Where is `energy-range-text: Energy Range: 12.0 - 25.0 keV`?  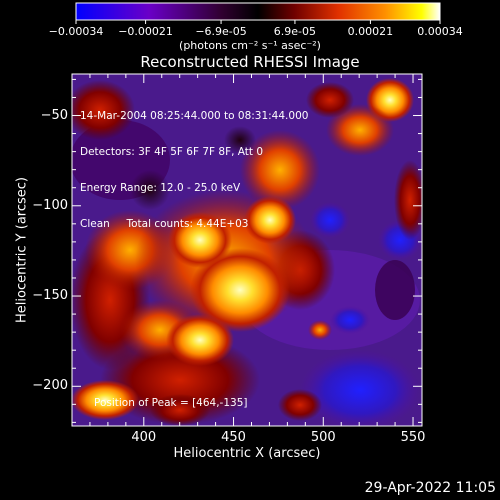 energy-range-text: Energy Range: 12.0 - 25.0 keV is located at coordinates (194, 188).